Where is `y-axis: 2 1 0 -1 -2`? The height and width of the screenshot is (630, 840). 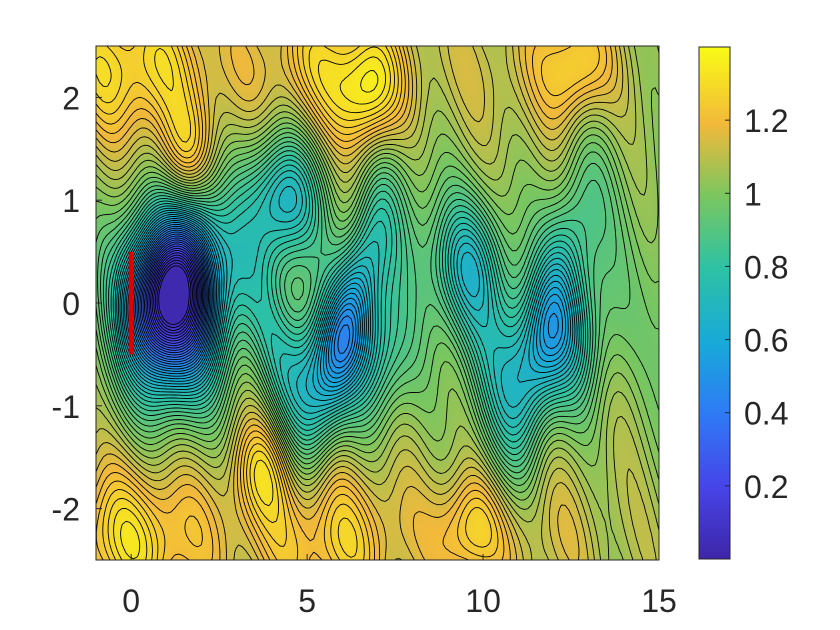
y-axis: 2 1 0 -1 -2 is located at coordinates (77, 304).